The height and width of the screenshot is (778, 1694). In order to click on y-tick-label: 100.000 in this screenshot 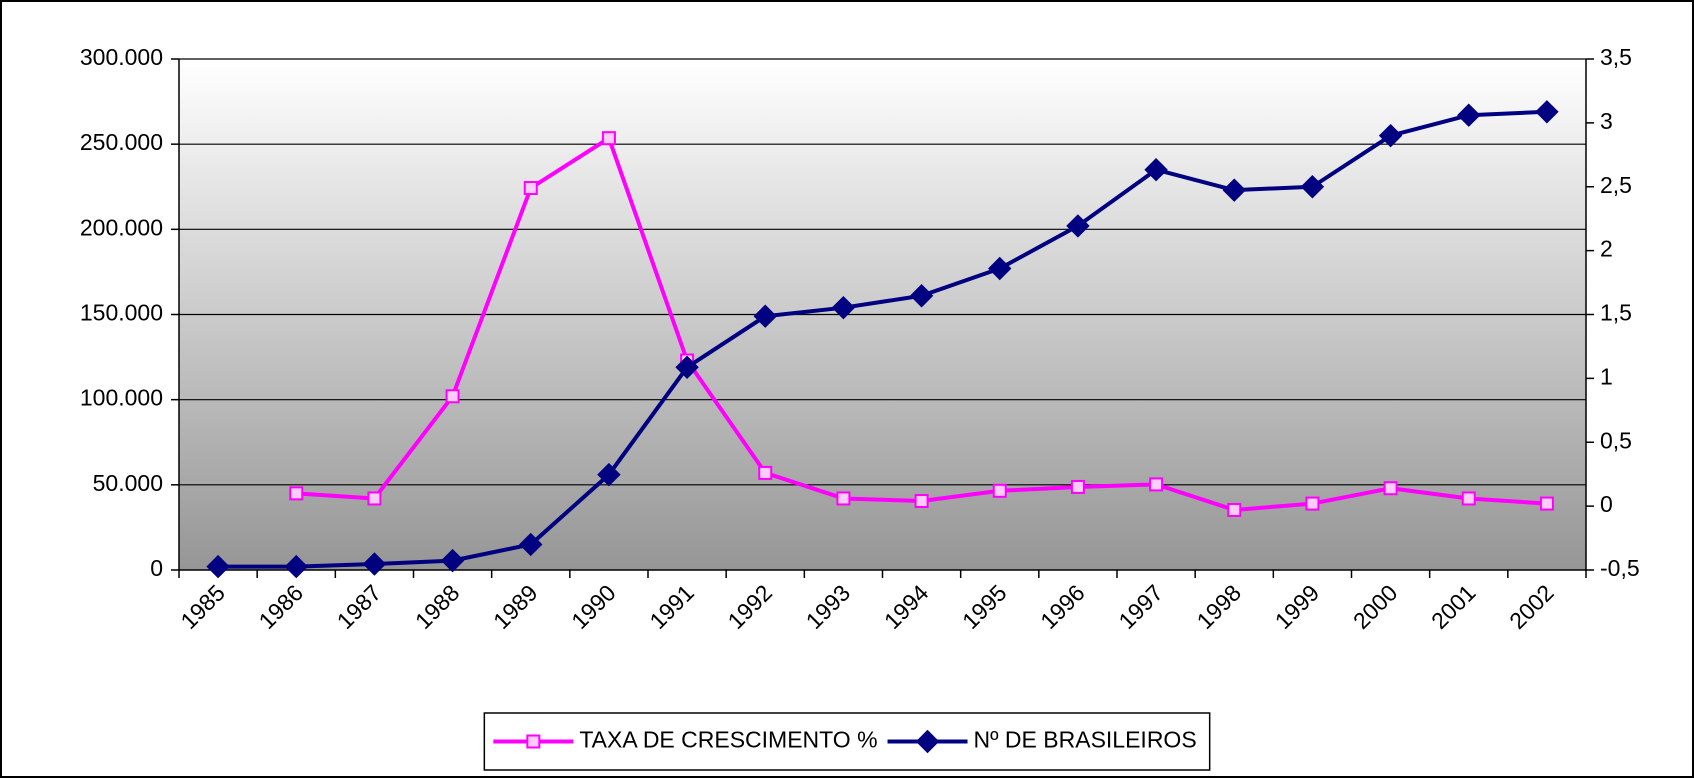, I will do `click(121, 398)`.